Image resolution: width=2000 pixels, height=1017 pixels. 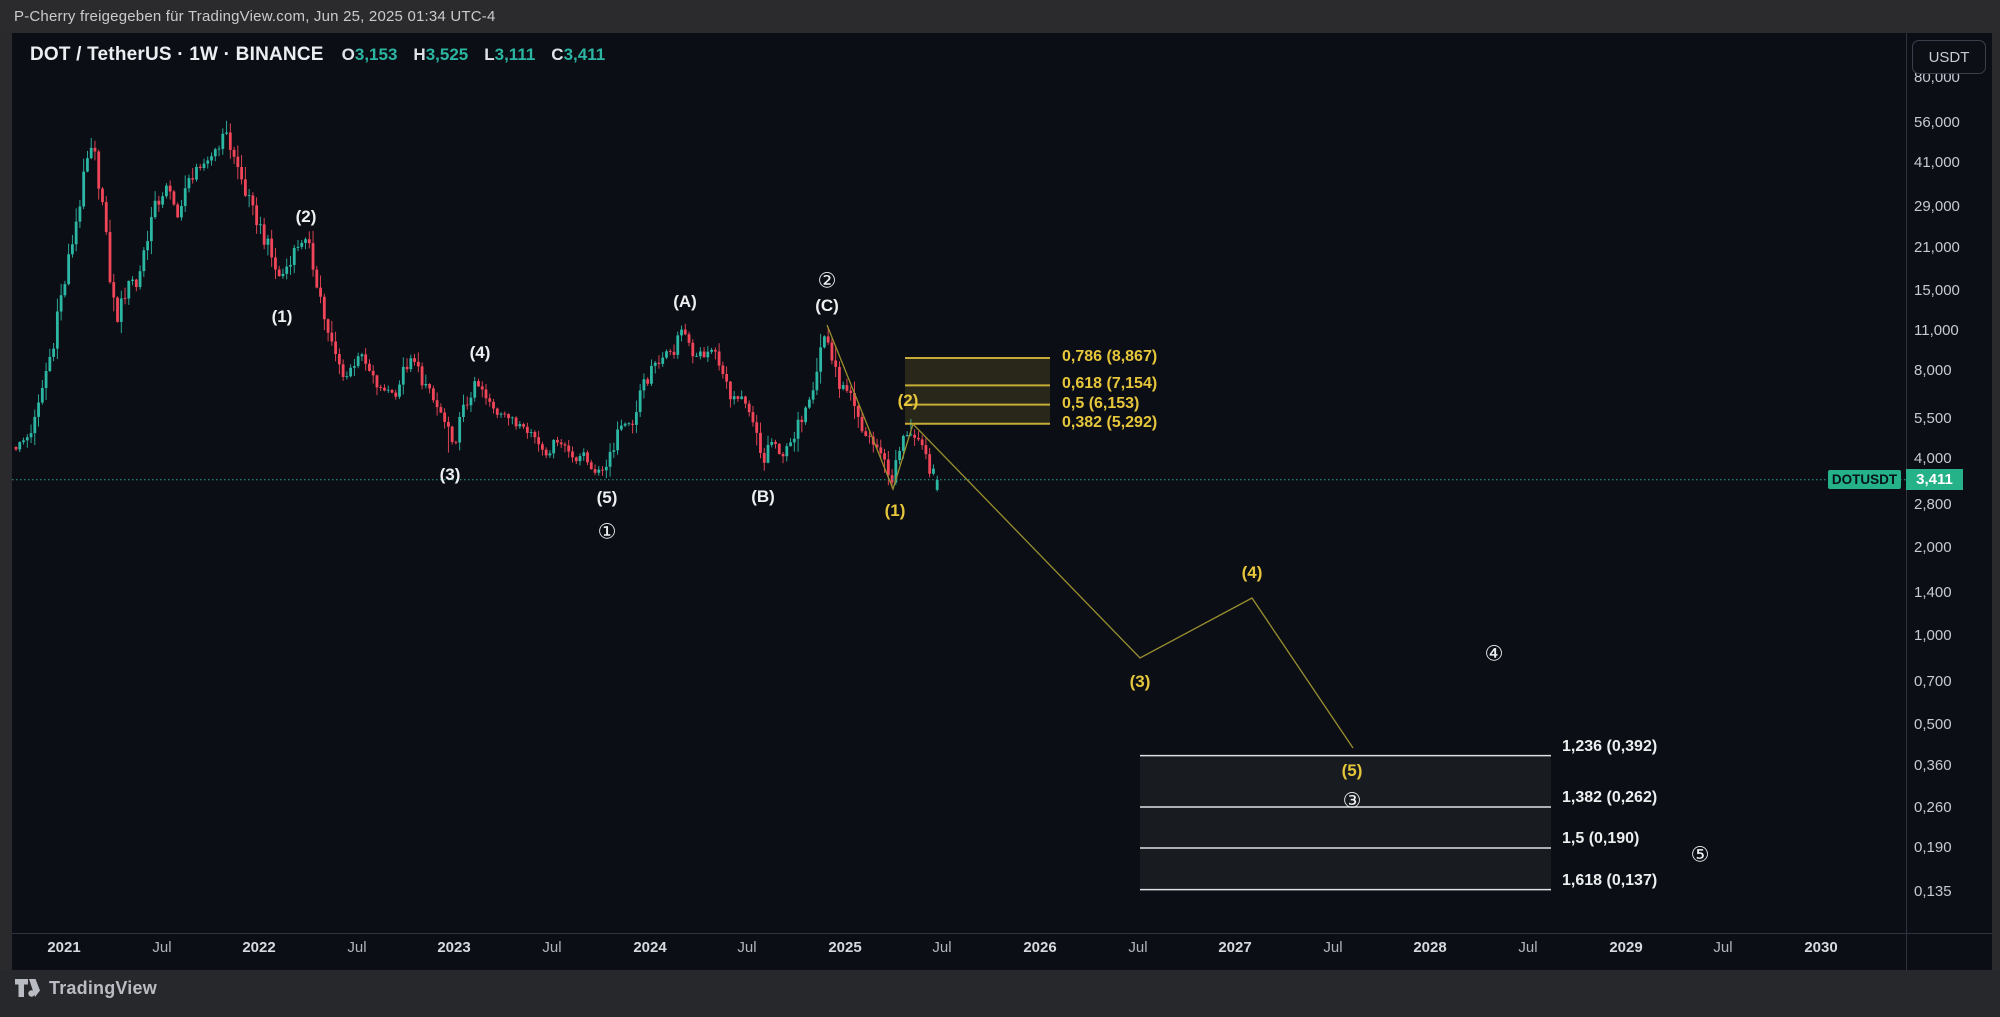 What do you see at coordinates (515, 54) in the screenshot?
I see `ohlc-value: 3,111` at bounding box center [515, 54].